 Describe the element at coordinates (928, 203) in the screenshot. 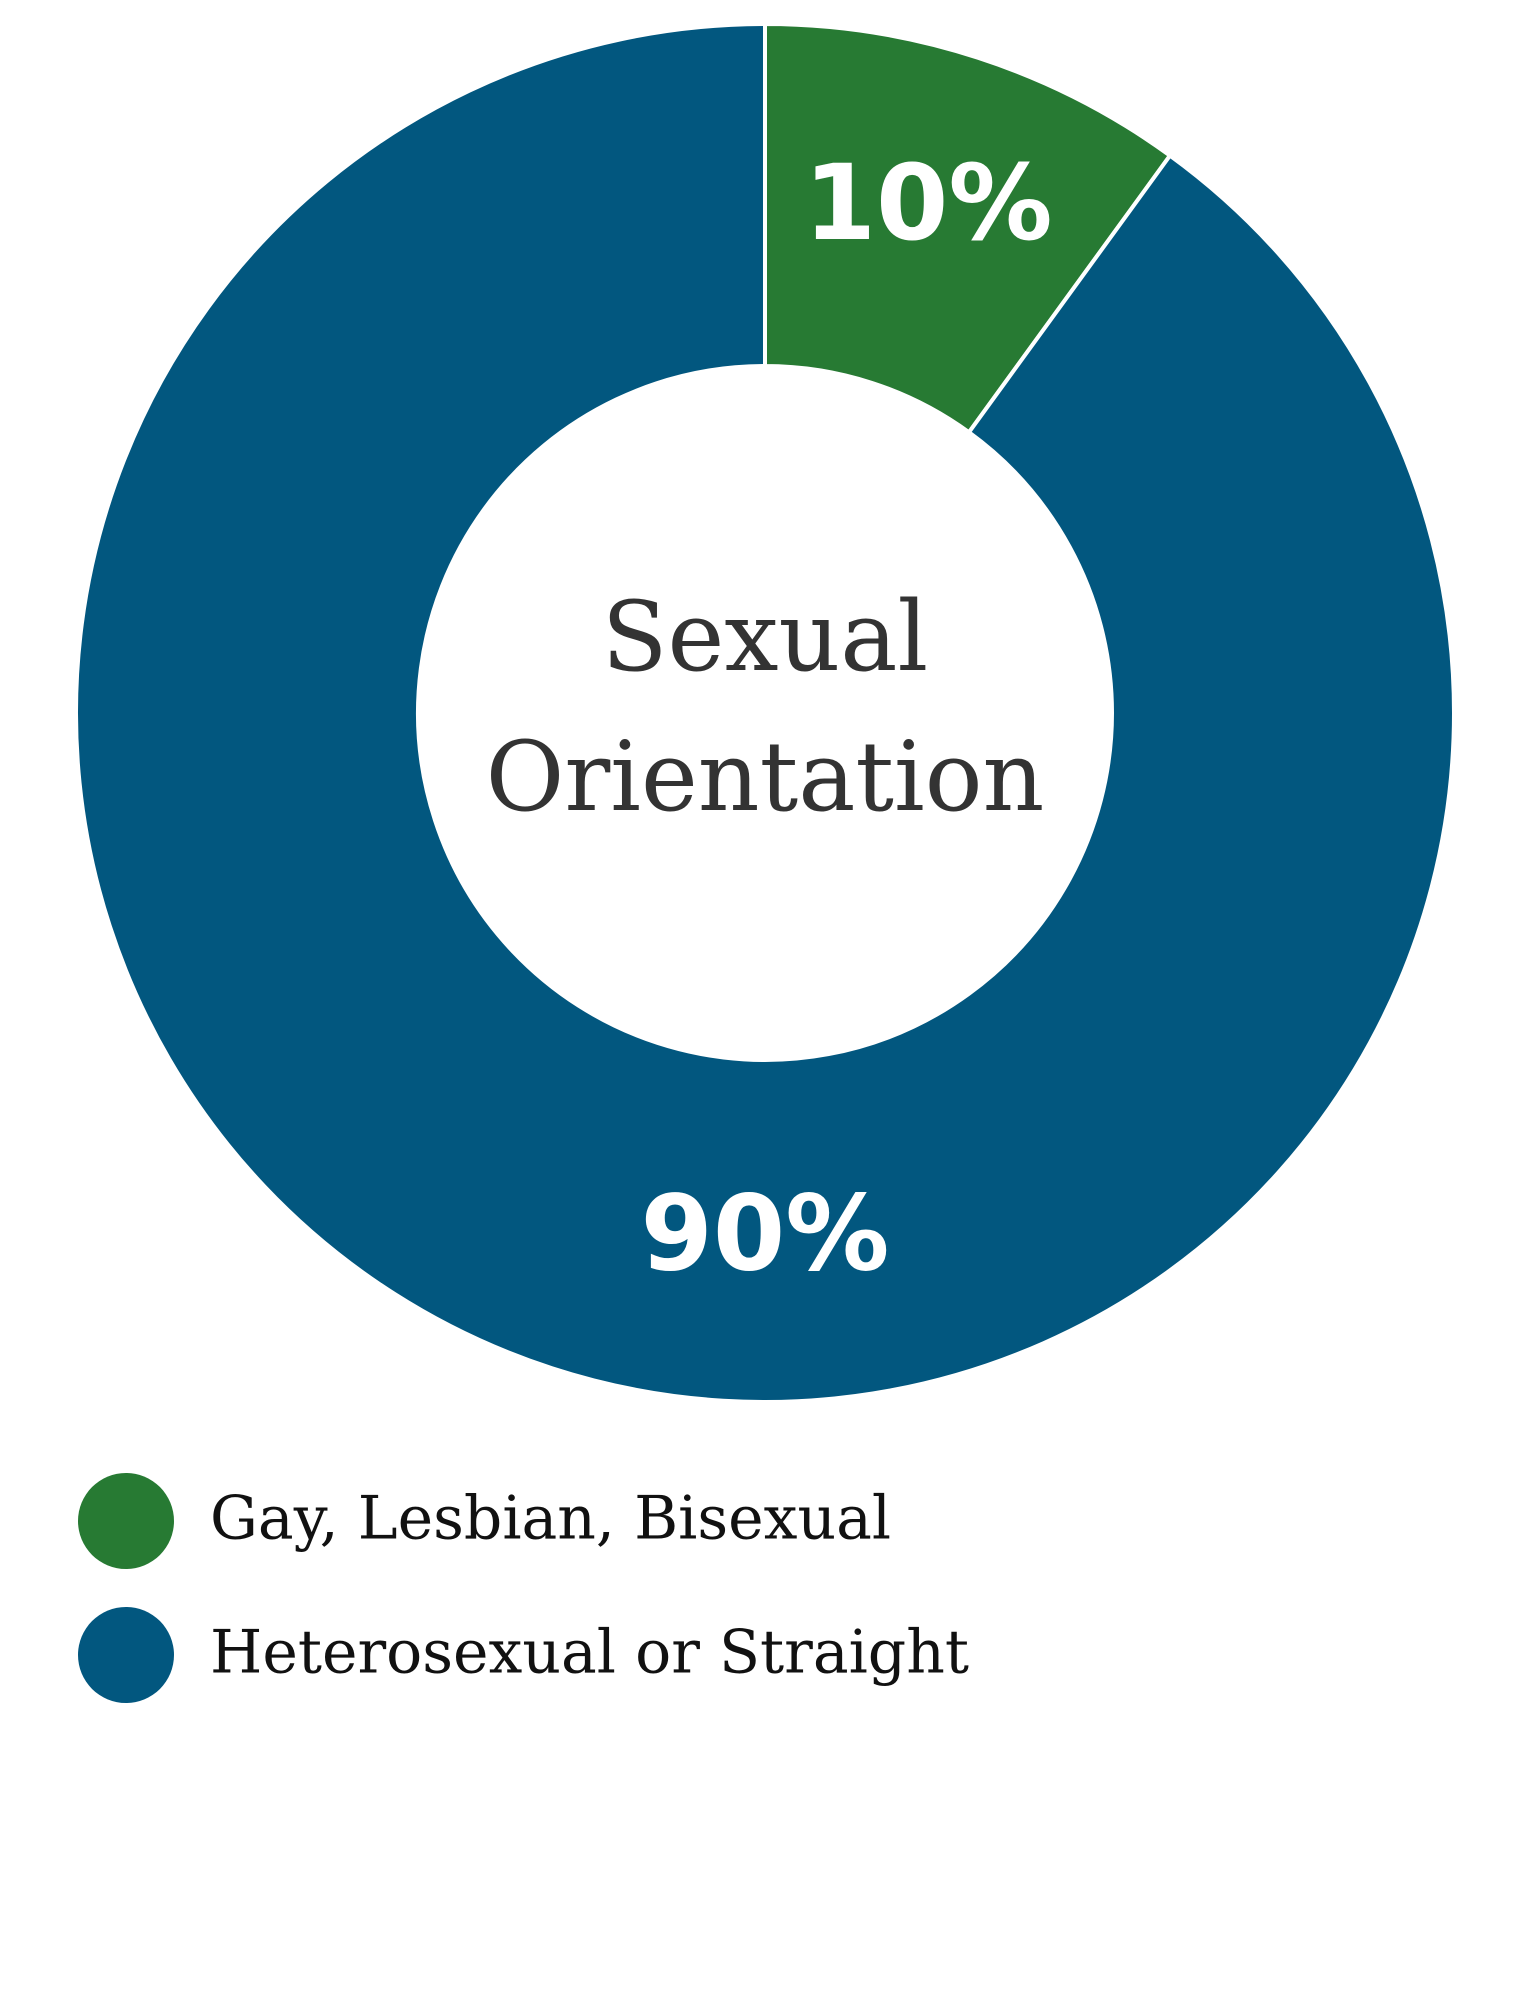

I see `value-label: 10%` at that location.